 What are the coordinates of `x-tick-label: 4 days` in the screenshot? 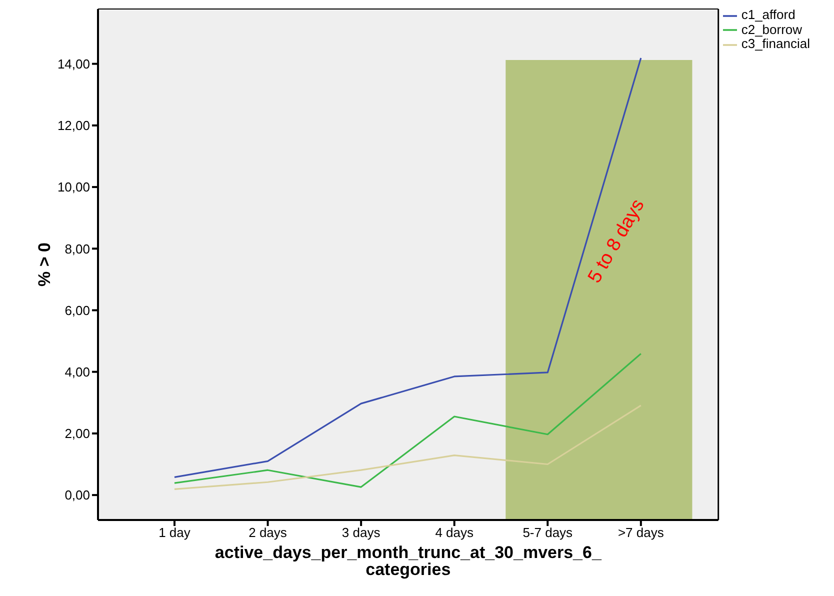 It's located at (454, 532).